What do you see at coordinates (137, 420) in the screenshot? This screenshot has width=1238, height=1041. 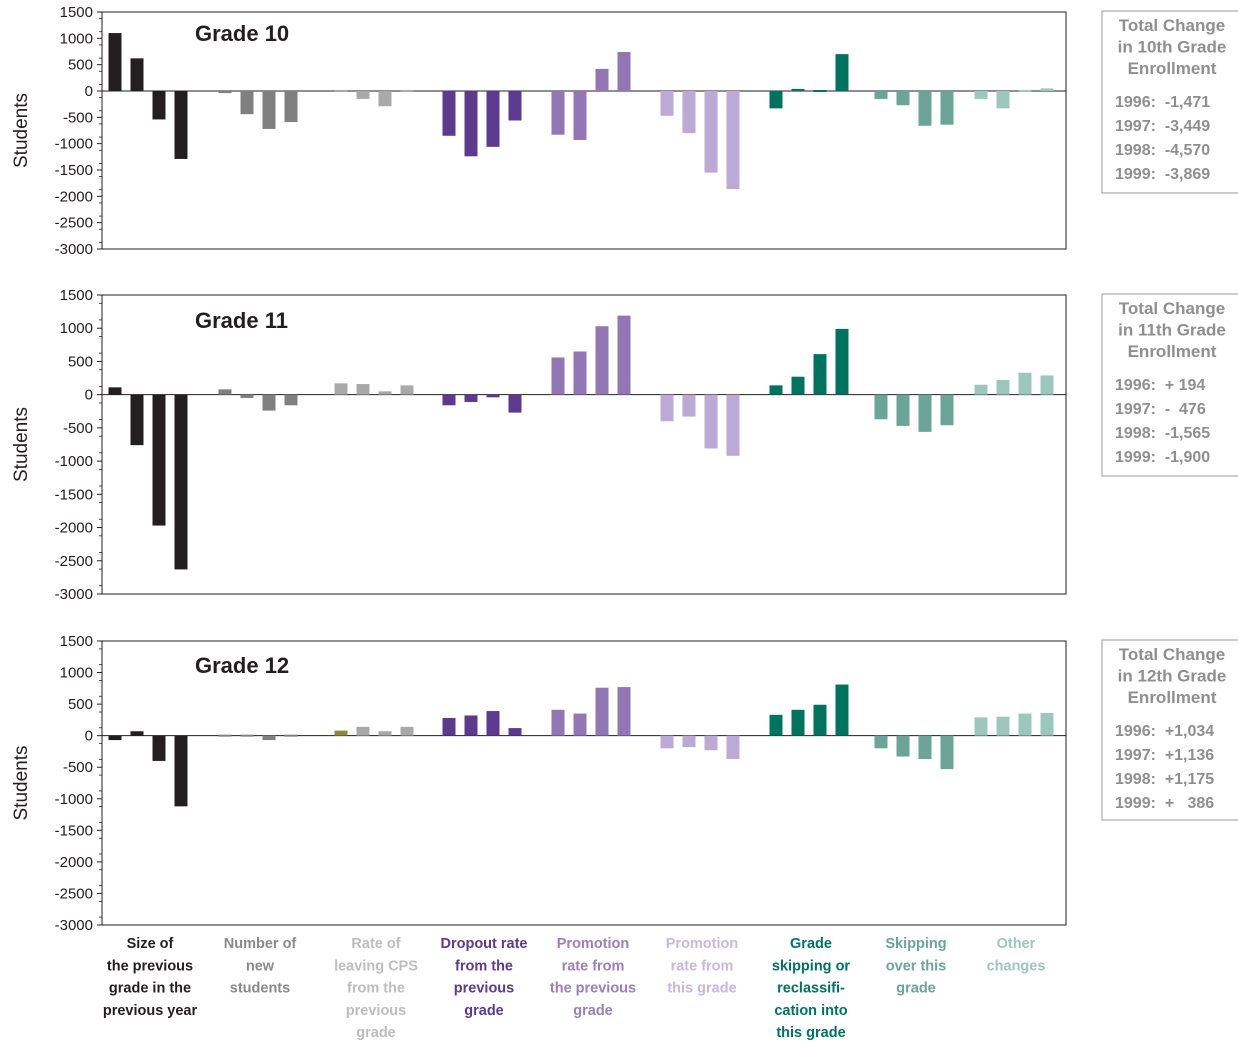 I see `bar-1-1997` at bounding box center [137, 420].